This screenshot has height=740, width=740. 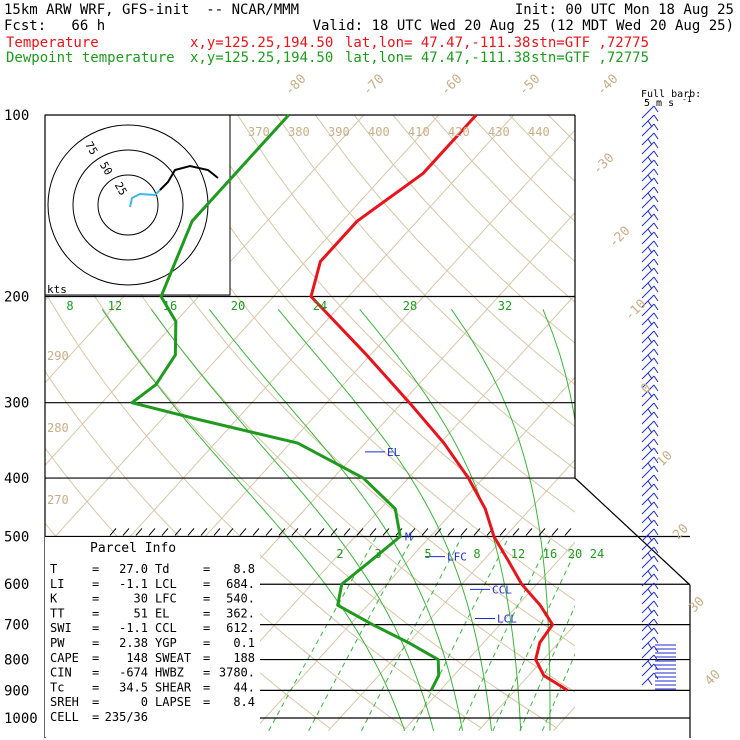 What do you see at coordinates (658, 397) in the screenshot?
I see `wind-barbs` at bounding box center [658, 397].